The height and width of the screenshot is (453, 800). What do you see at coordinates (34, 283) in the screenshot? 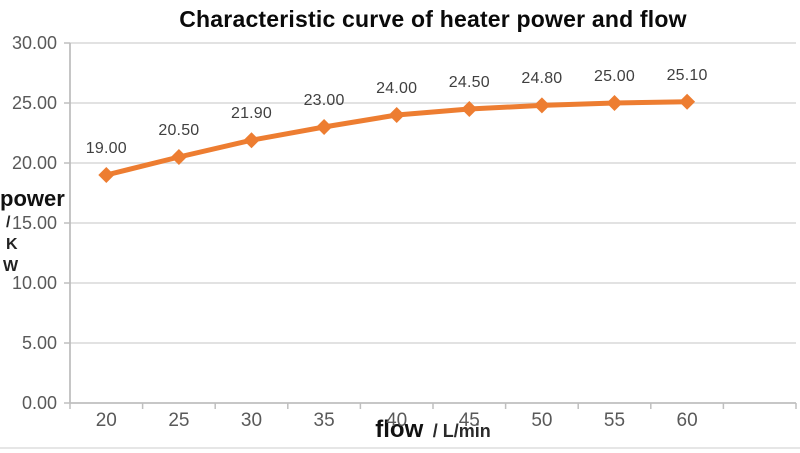
I see `y-tick-label: 10.00` at bounding box center [34, 283].